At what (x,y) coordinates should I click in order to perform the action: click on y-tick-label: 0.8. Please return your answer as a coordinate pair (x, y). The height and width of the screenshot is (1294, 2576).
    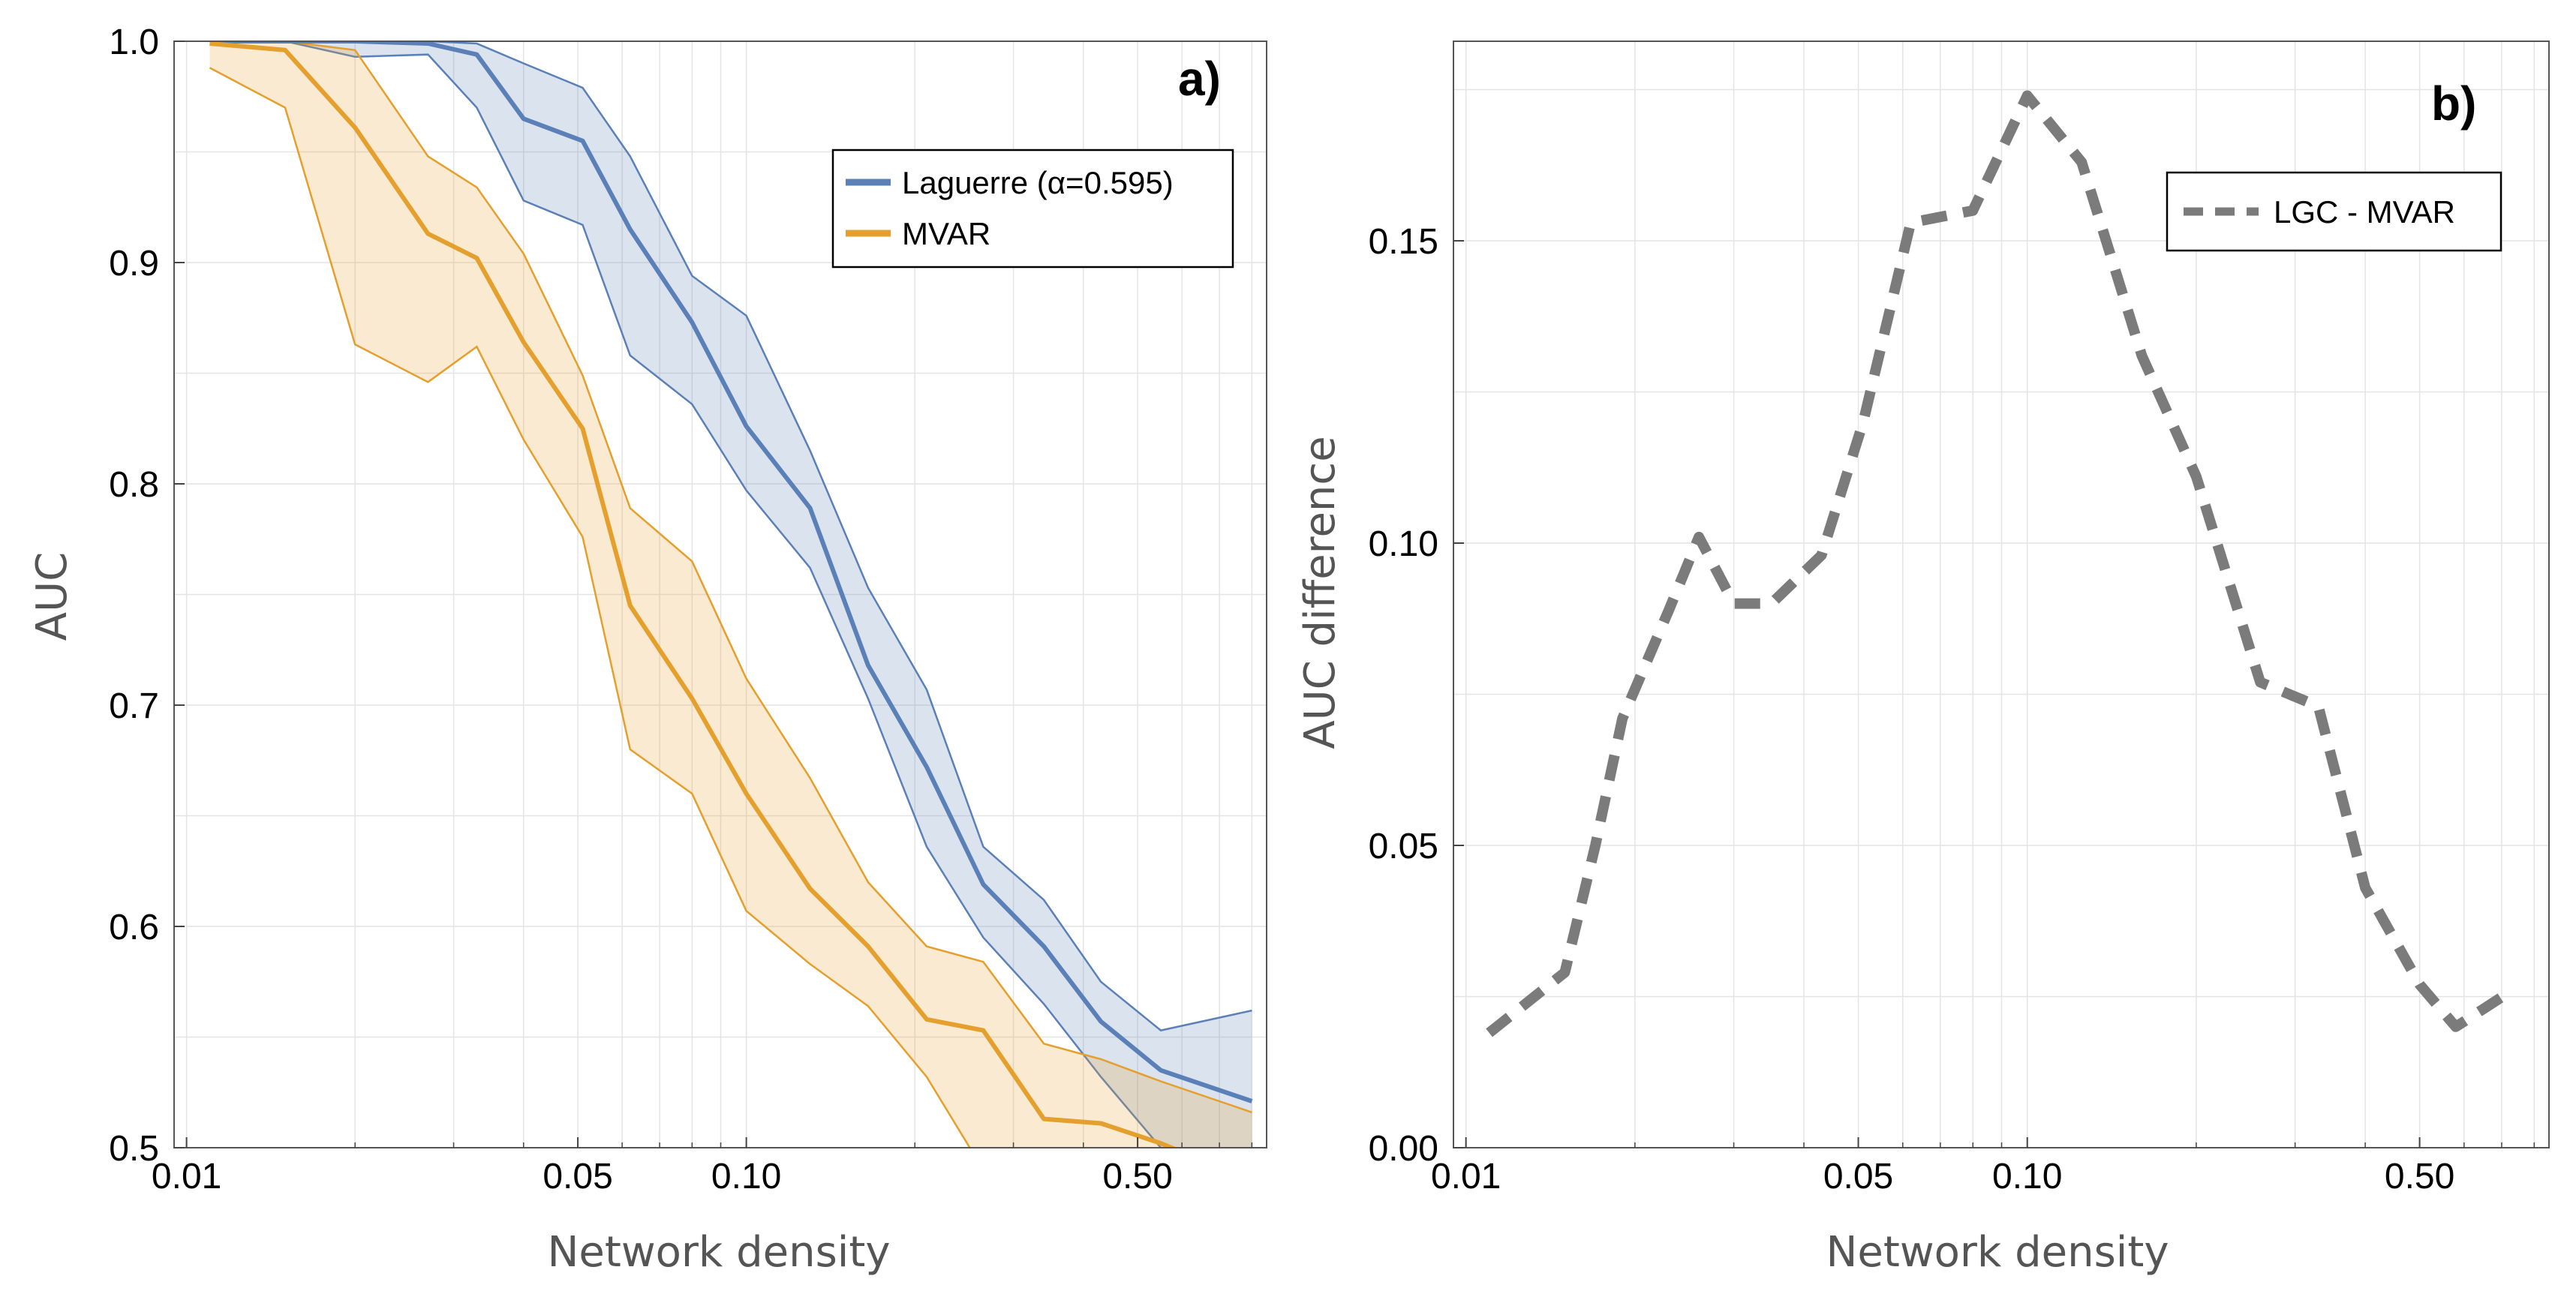
    Looking at the image, I should click on (134, 485).